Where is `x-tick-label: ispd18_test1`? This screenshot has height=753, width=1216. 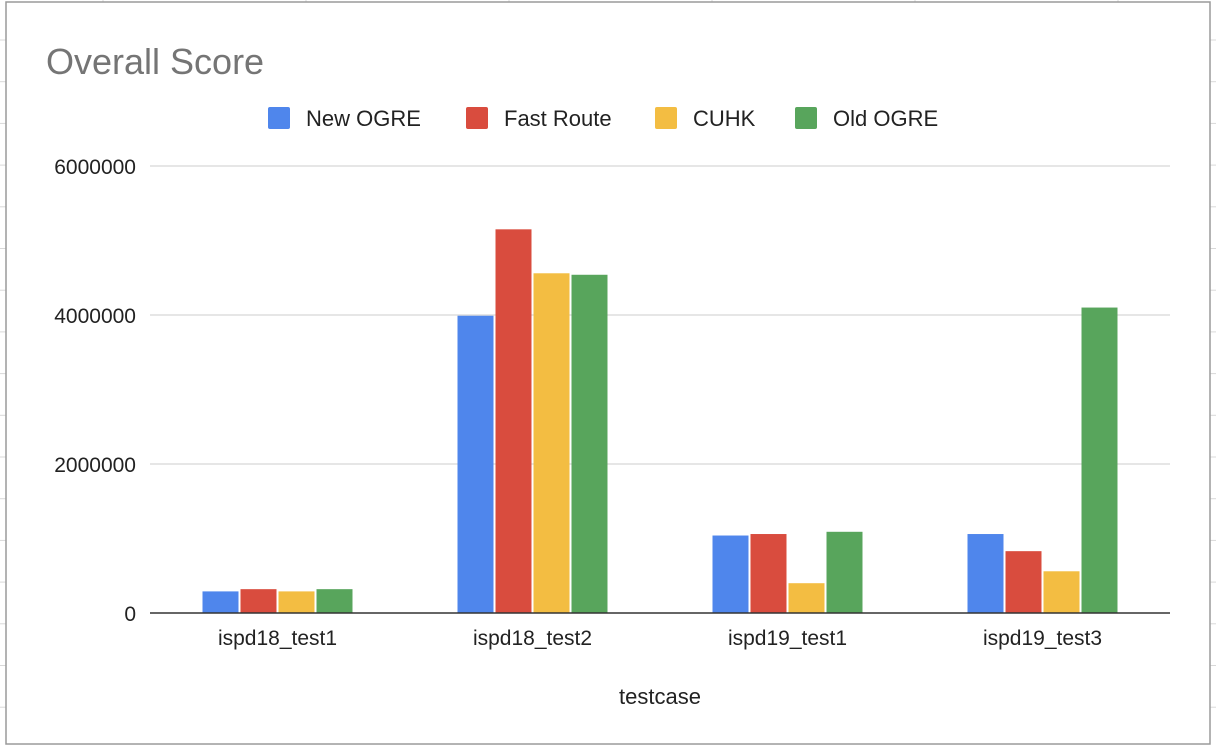 x-tick-label: ispd18_test1 is located at coordinates (277, 638).